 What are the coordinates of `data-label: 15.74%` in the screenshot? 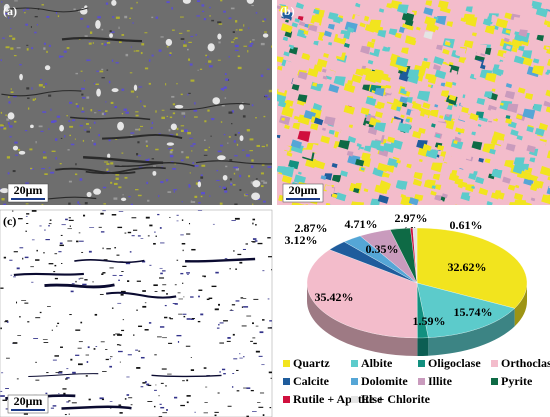 It's located at (473, 312).